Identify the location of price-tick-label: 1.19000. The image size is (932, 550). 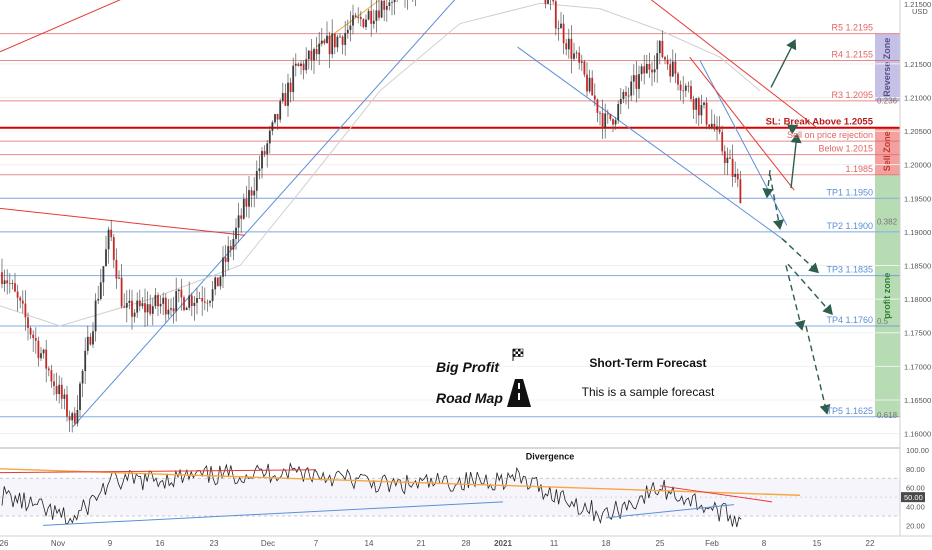
(917, 232).